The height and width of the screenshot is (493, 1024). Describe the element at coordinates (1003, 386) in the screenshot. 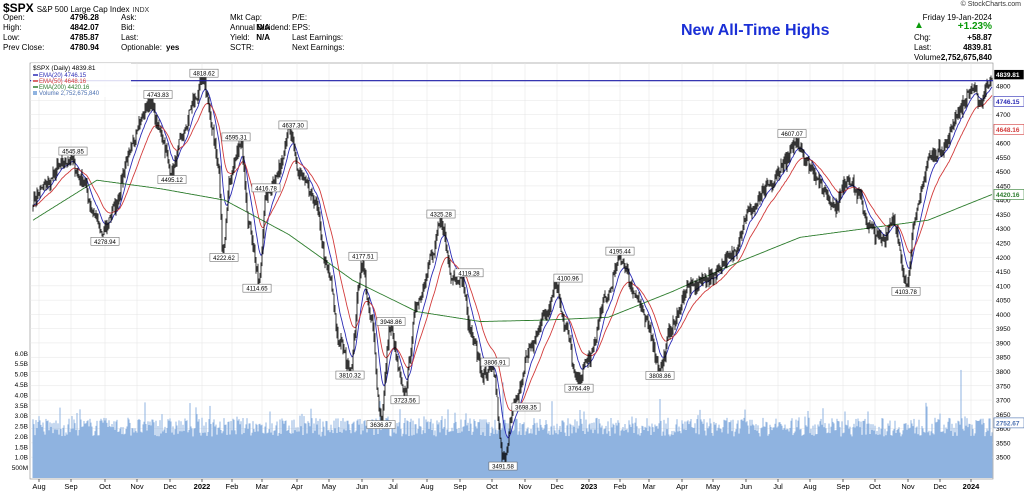

I see `price-tick-label: 3750` at that location.